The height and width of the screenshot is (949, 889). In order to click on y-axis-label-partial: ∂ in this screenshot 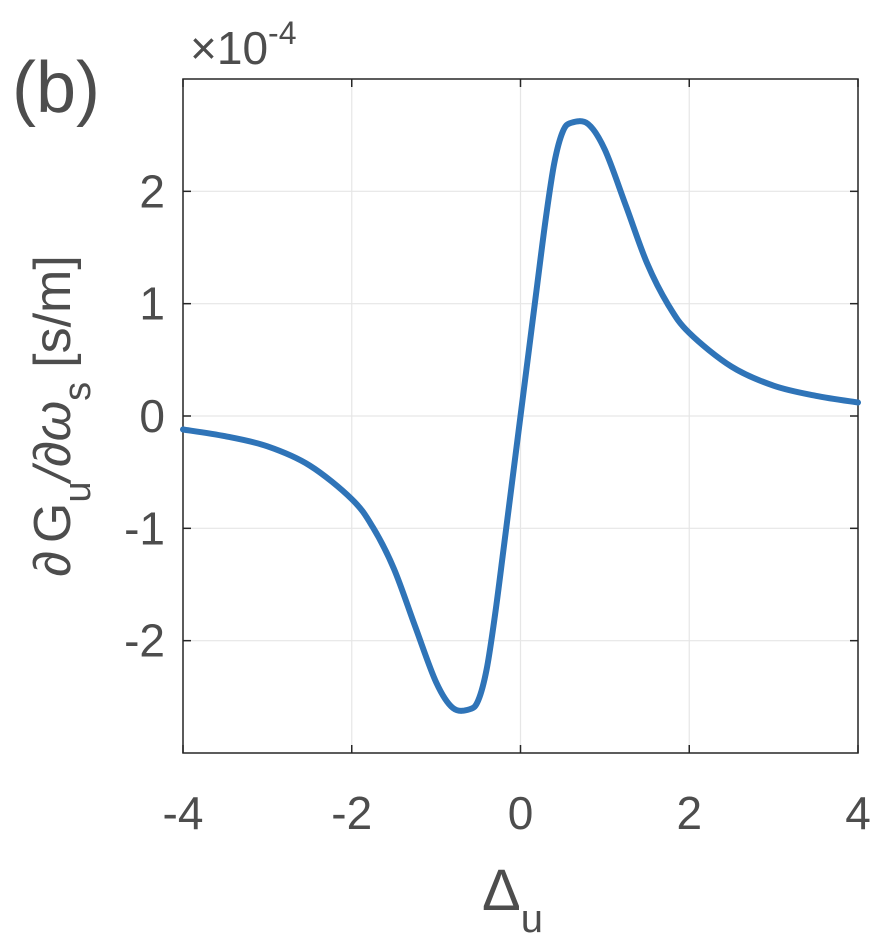, I will do `click(53, 564)`.